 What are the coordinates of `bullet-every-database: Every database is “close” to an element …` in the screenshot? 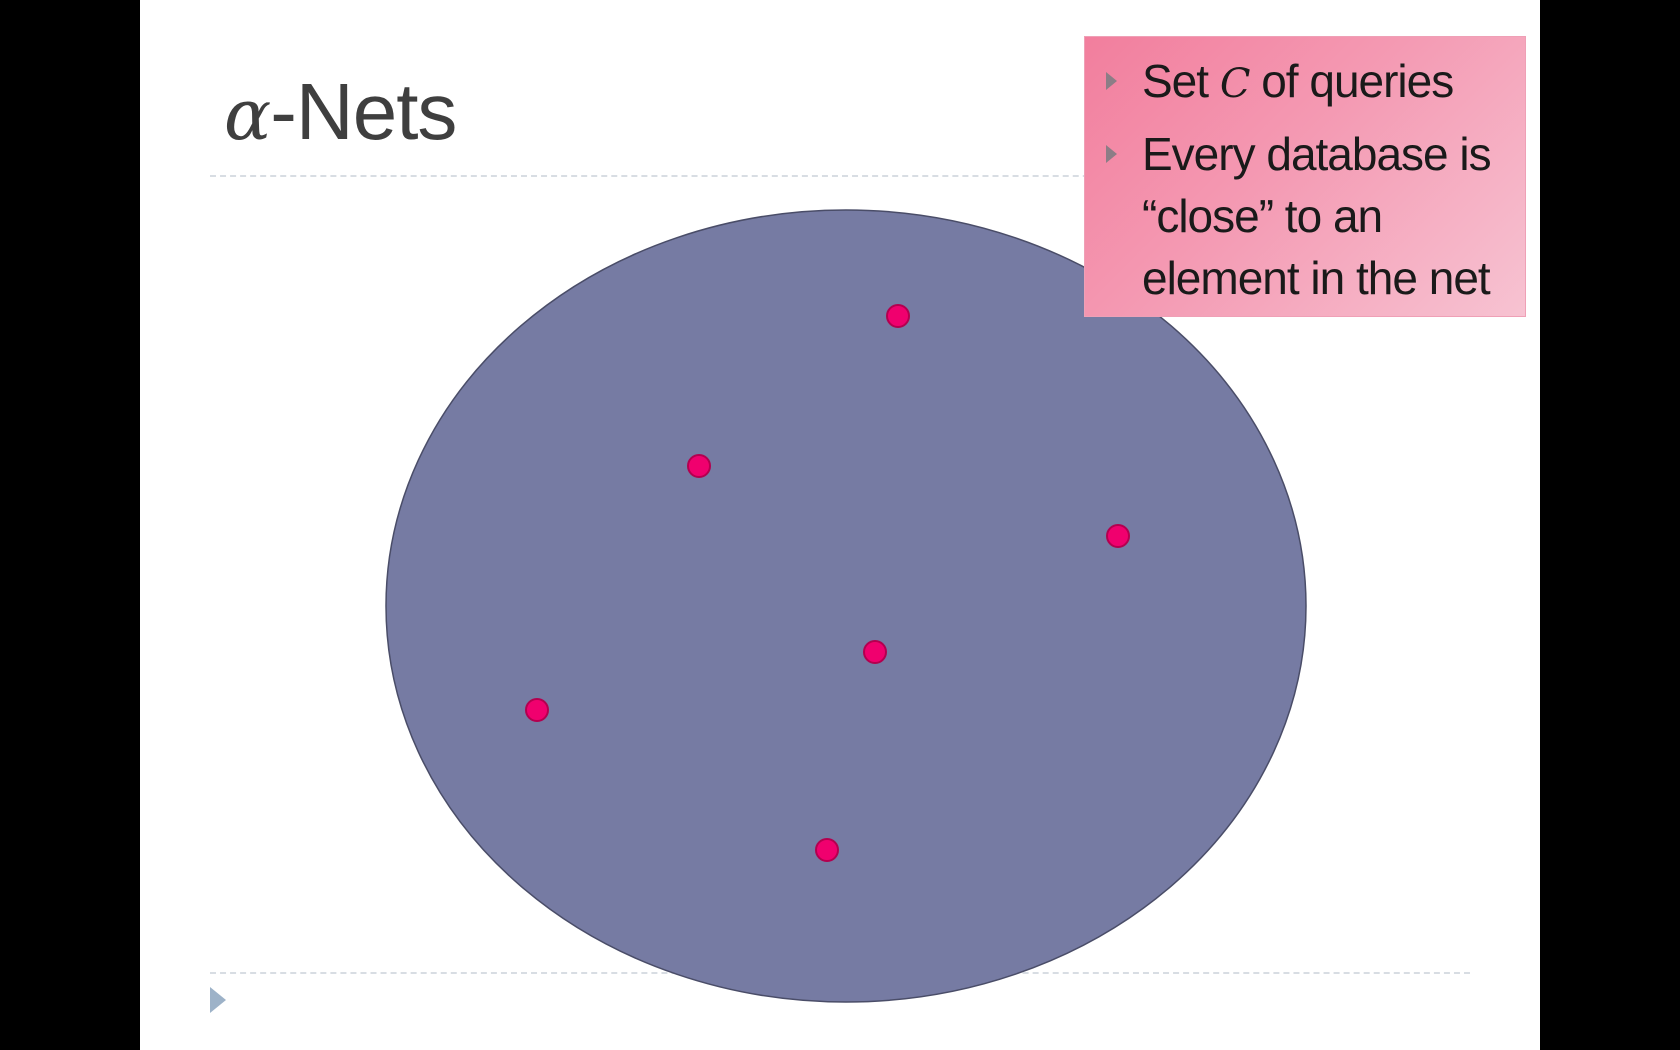 It's located at (1307, 216).